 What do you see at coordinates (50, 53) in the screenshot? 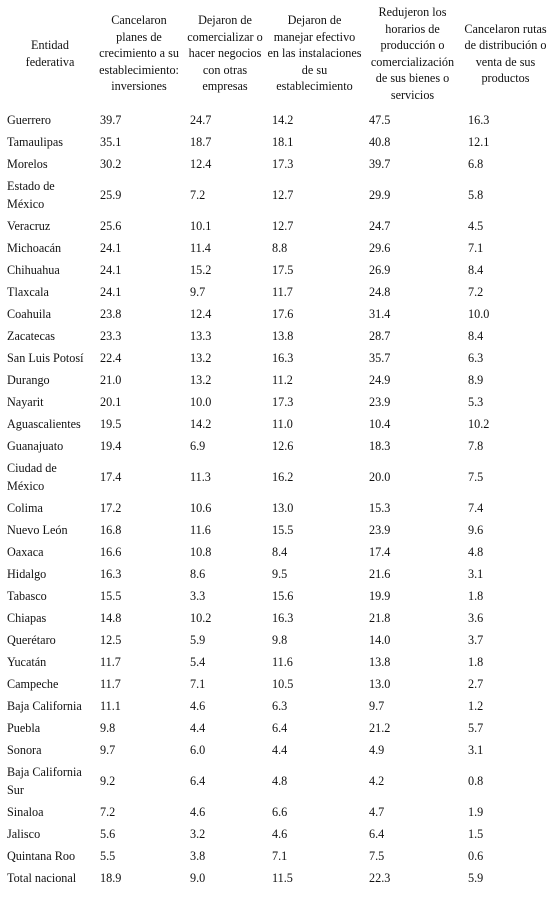
I see `header-entity: Entidad federativa` at bounding box center [50, 53].